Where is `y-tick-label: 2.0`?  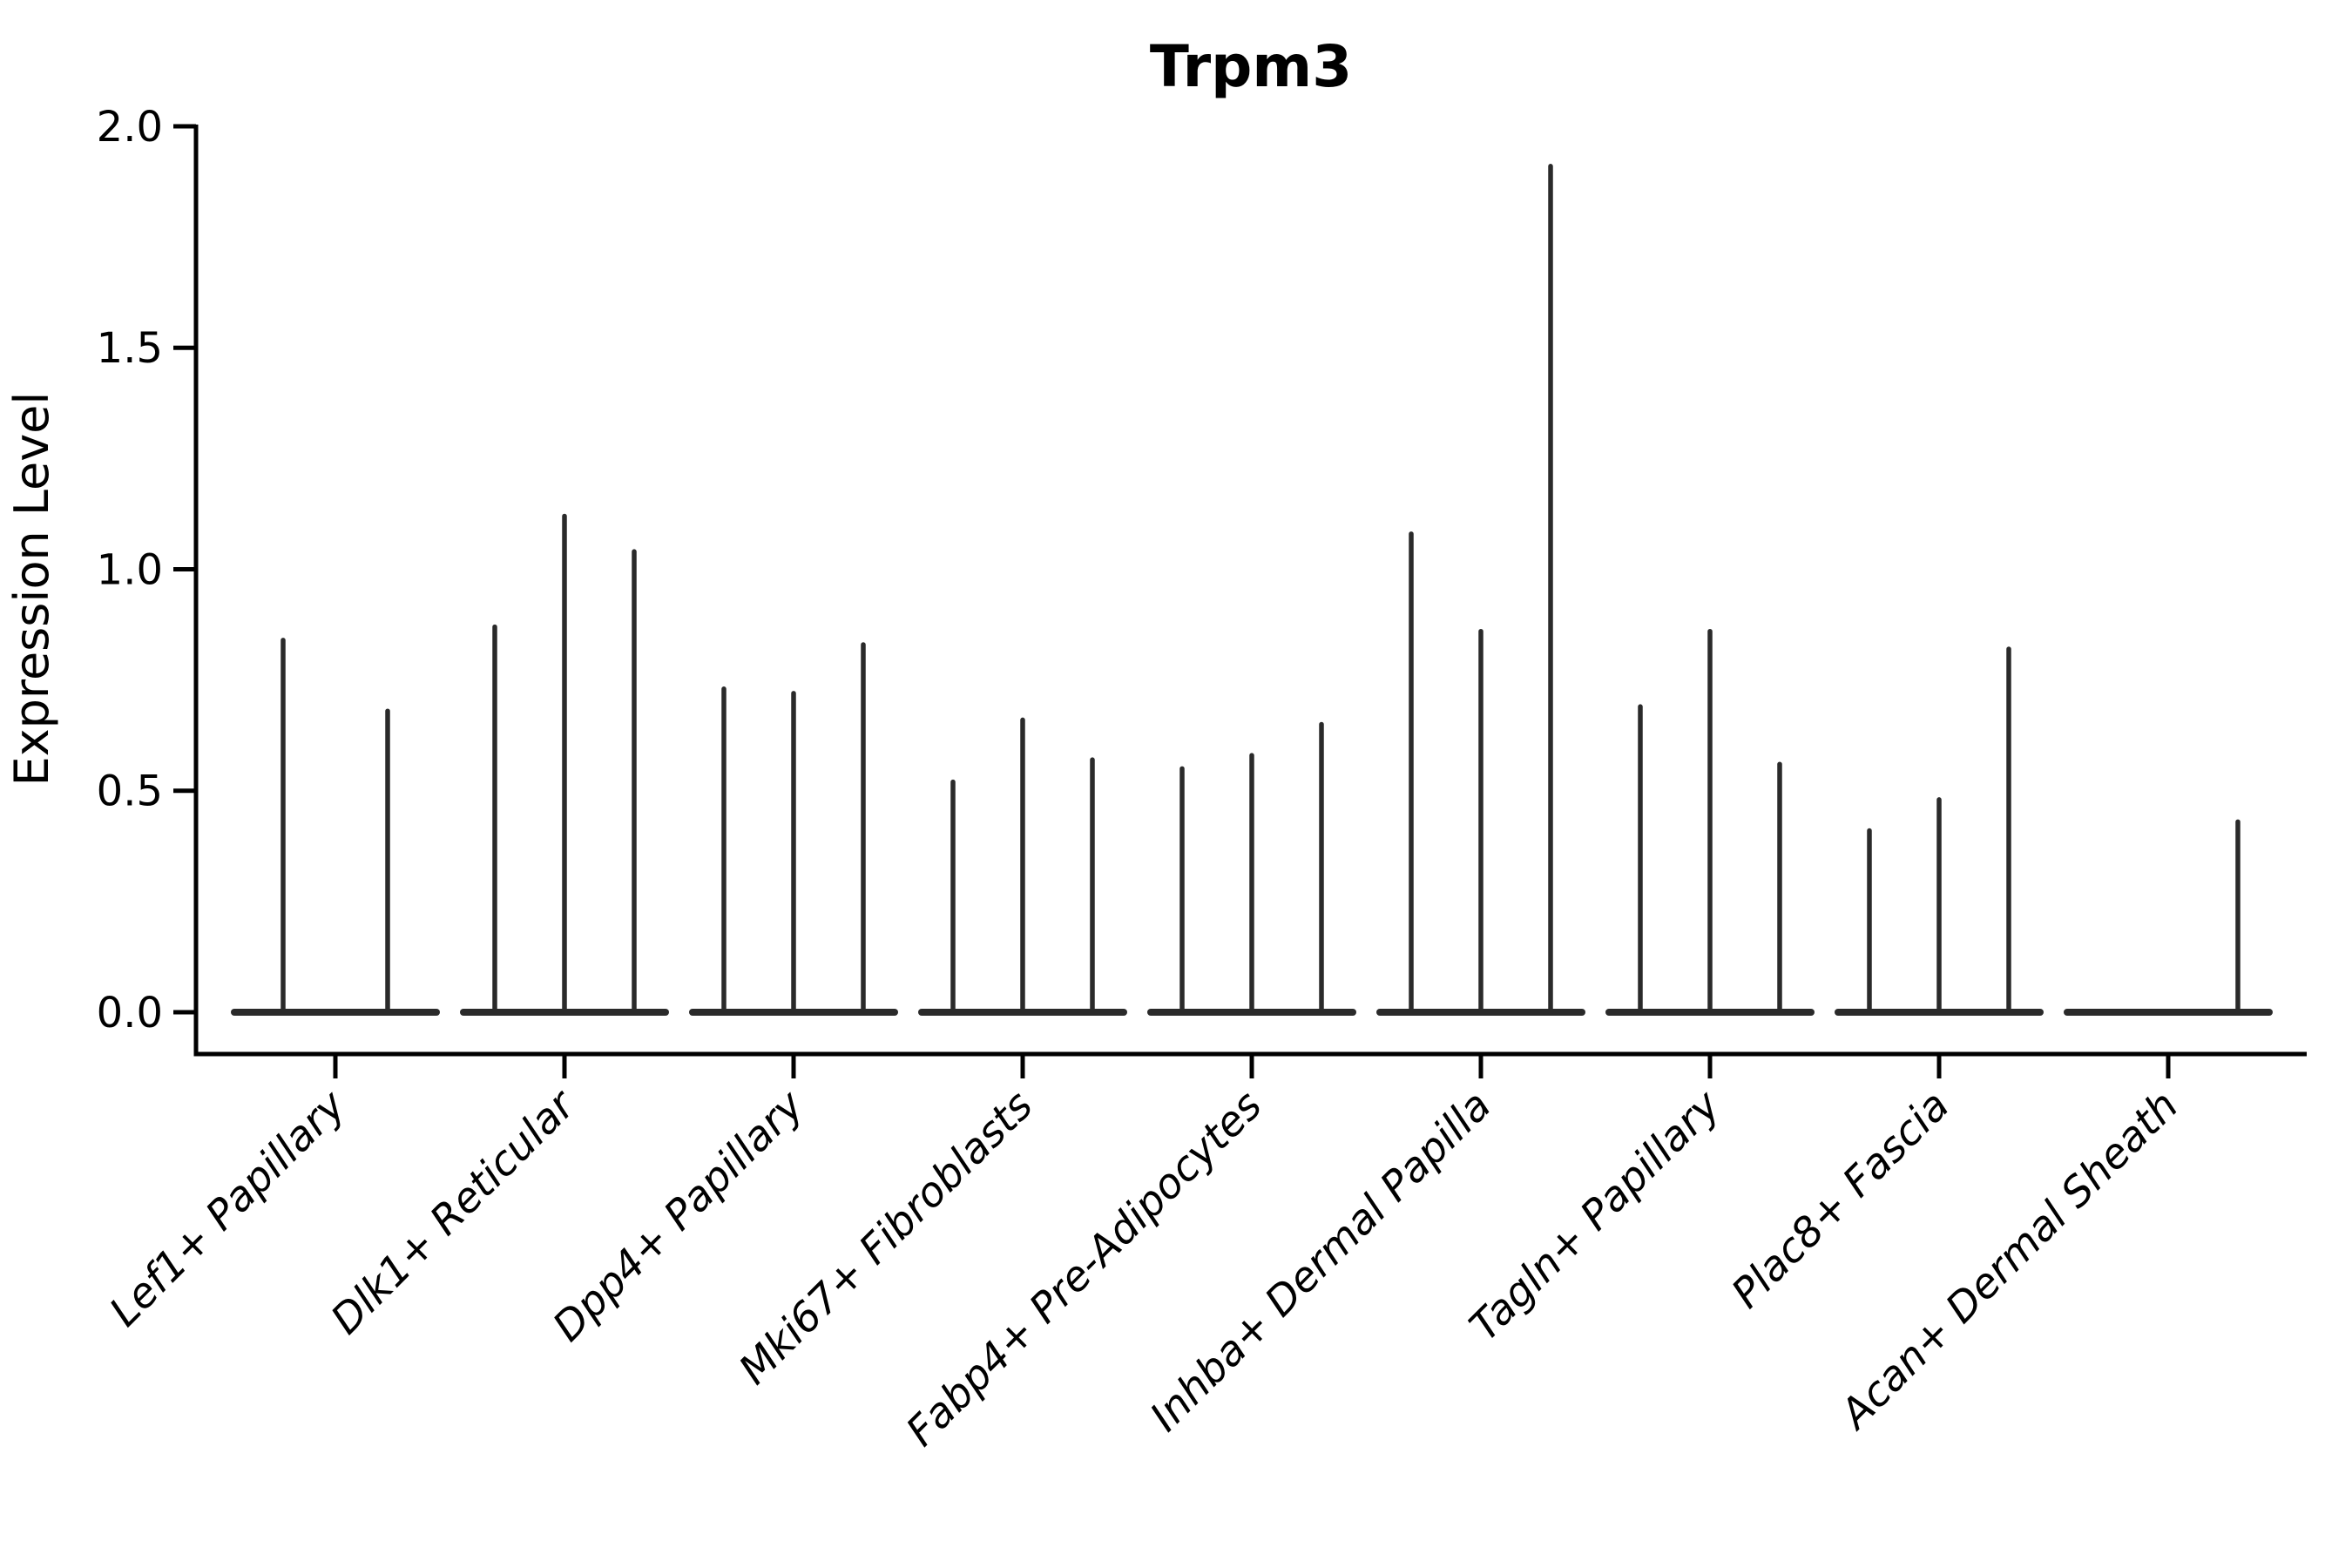 y-tick-label: 2.0 is located at coordinates (130, 127).